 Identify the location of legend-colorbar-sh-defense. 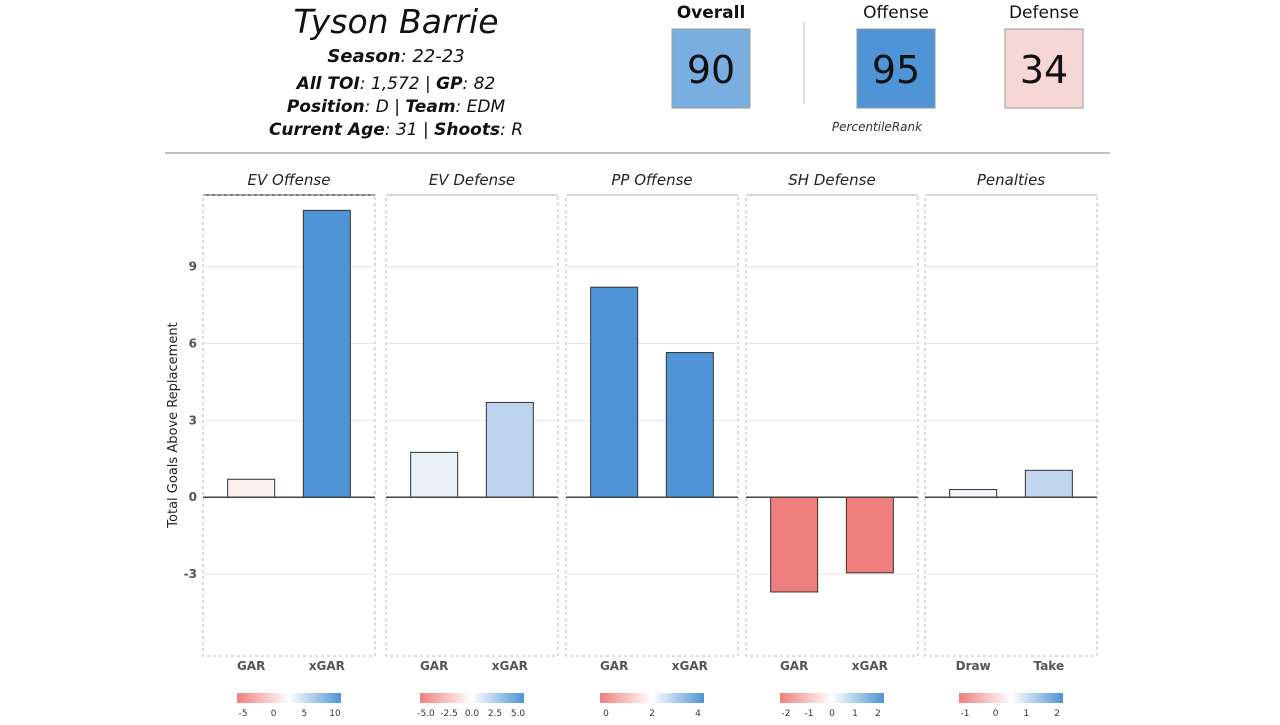
(832, 698).